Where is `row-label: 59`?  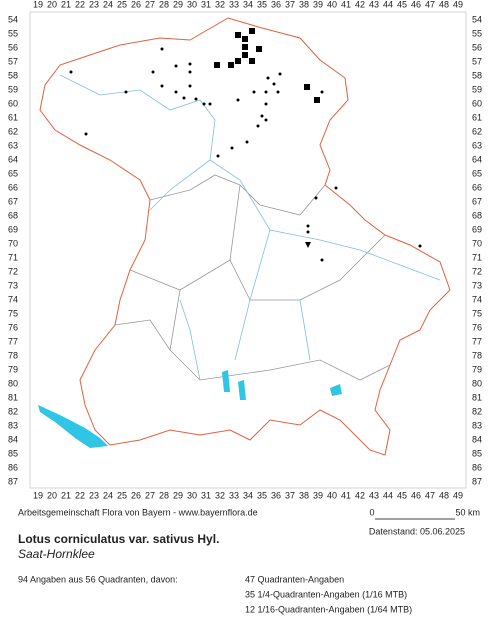 row-label: 59 is located at coordinates (13, 89).